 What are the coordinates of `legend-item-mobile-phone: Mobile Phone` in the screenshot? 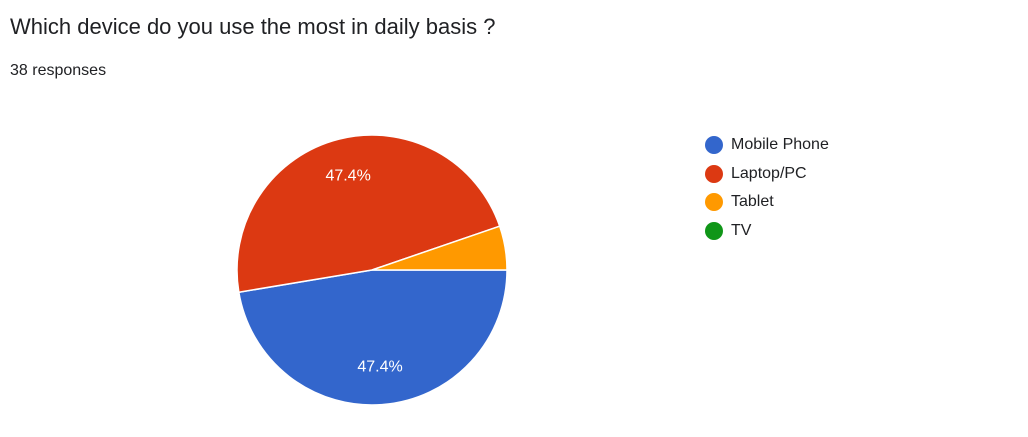 It's located at (767, 145).